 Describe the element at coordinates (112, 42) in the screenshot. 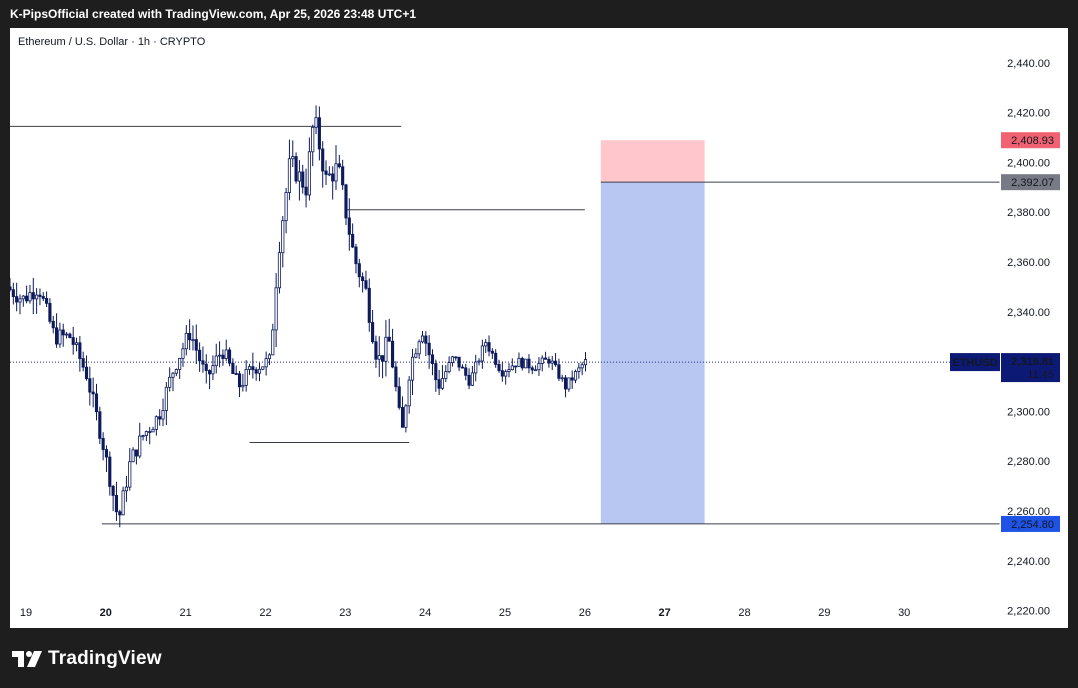

I see `symbol-title: Ethereum / U.S. Dollar · 1h · CRYPTO` at that location.